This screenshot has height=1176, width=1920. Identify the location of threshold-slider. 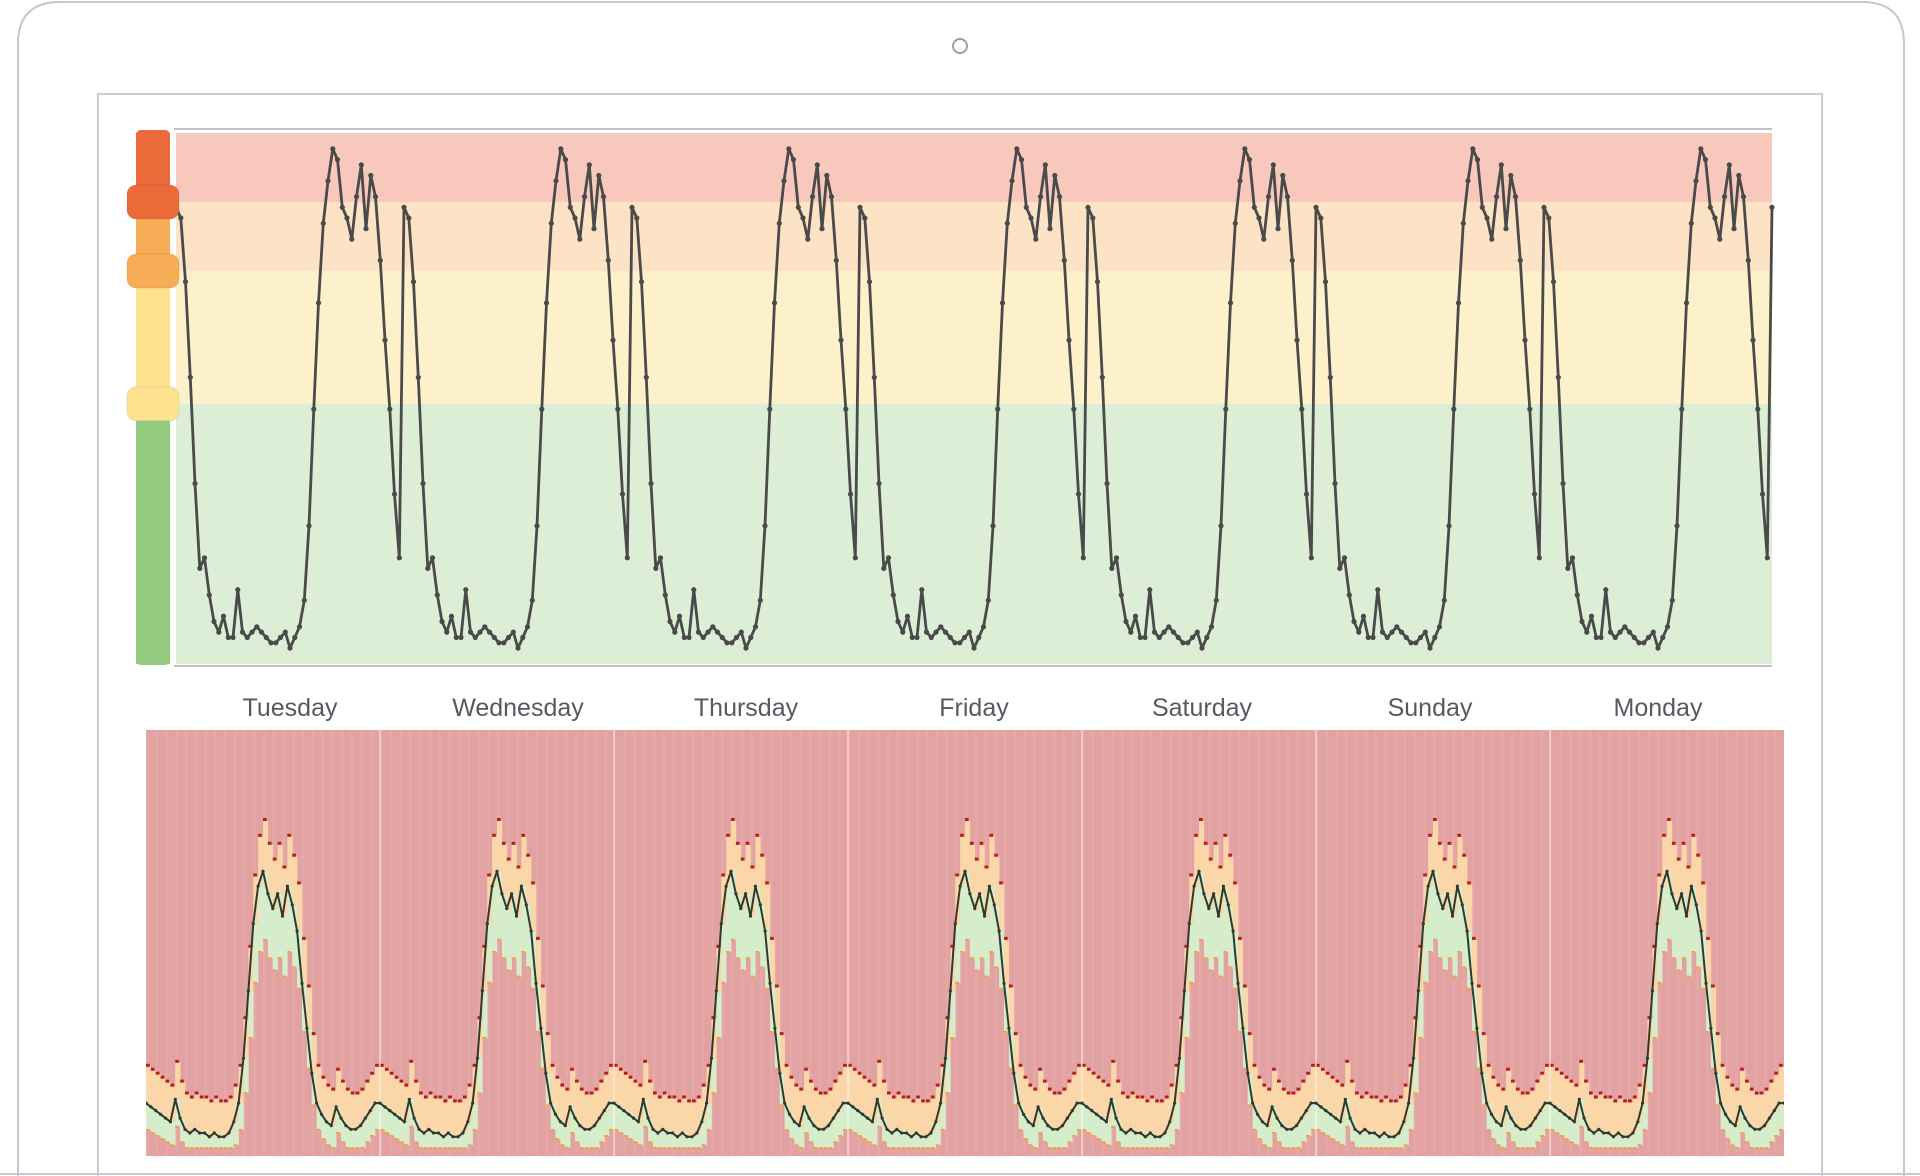
(153, 397).